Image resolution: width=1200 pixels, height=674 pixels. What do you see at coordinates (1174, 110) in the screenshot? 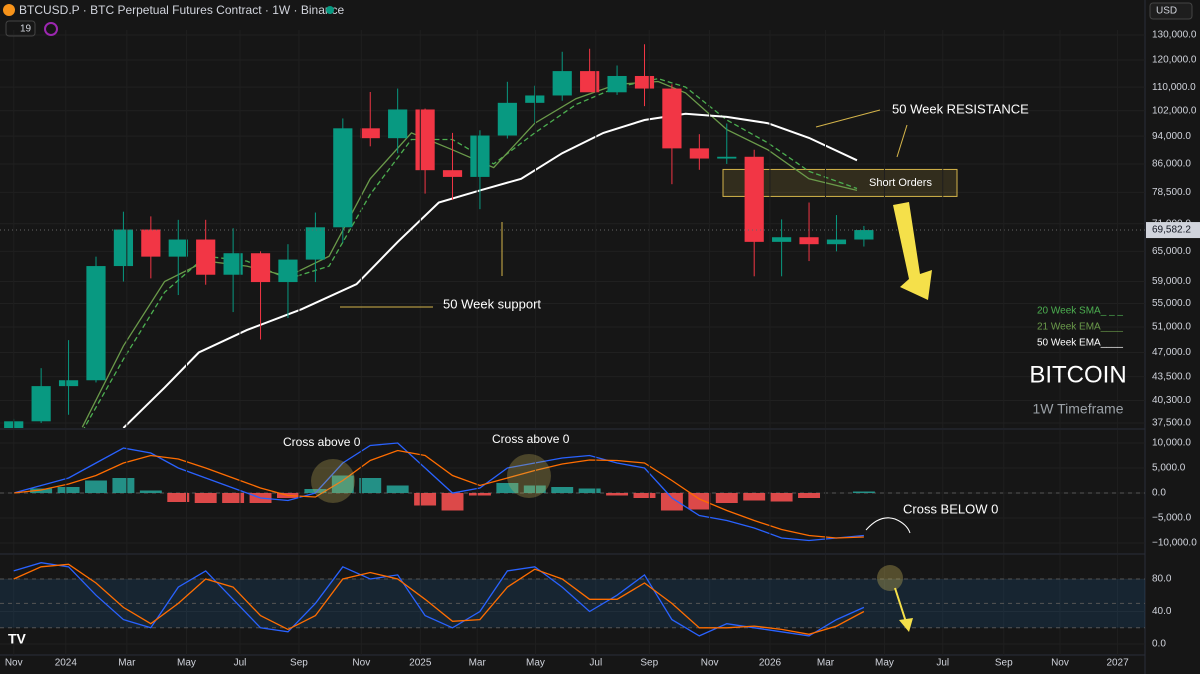
I see `y-tick-label: 102,000.0` at bounding box center [1174, 110].